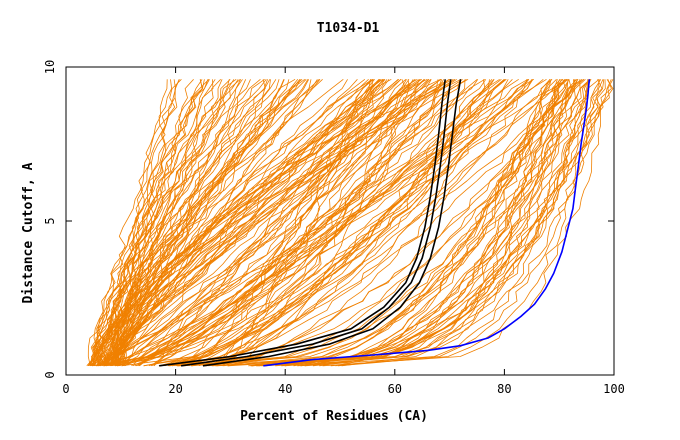 This screenshot has width=680, height=440. I want to click on x-tick-label: 100, so click(614, 389).